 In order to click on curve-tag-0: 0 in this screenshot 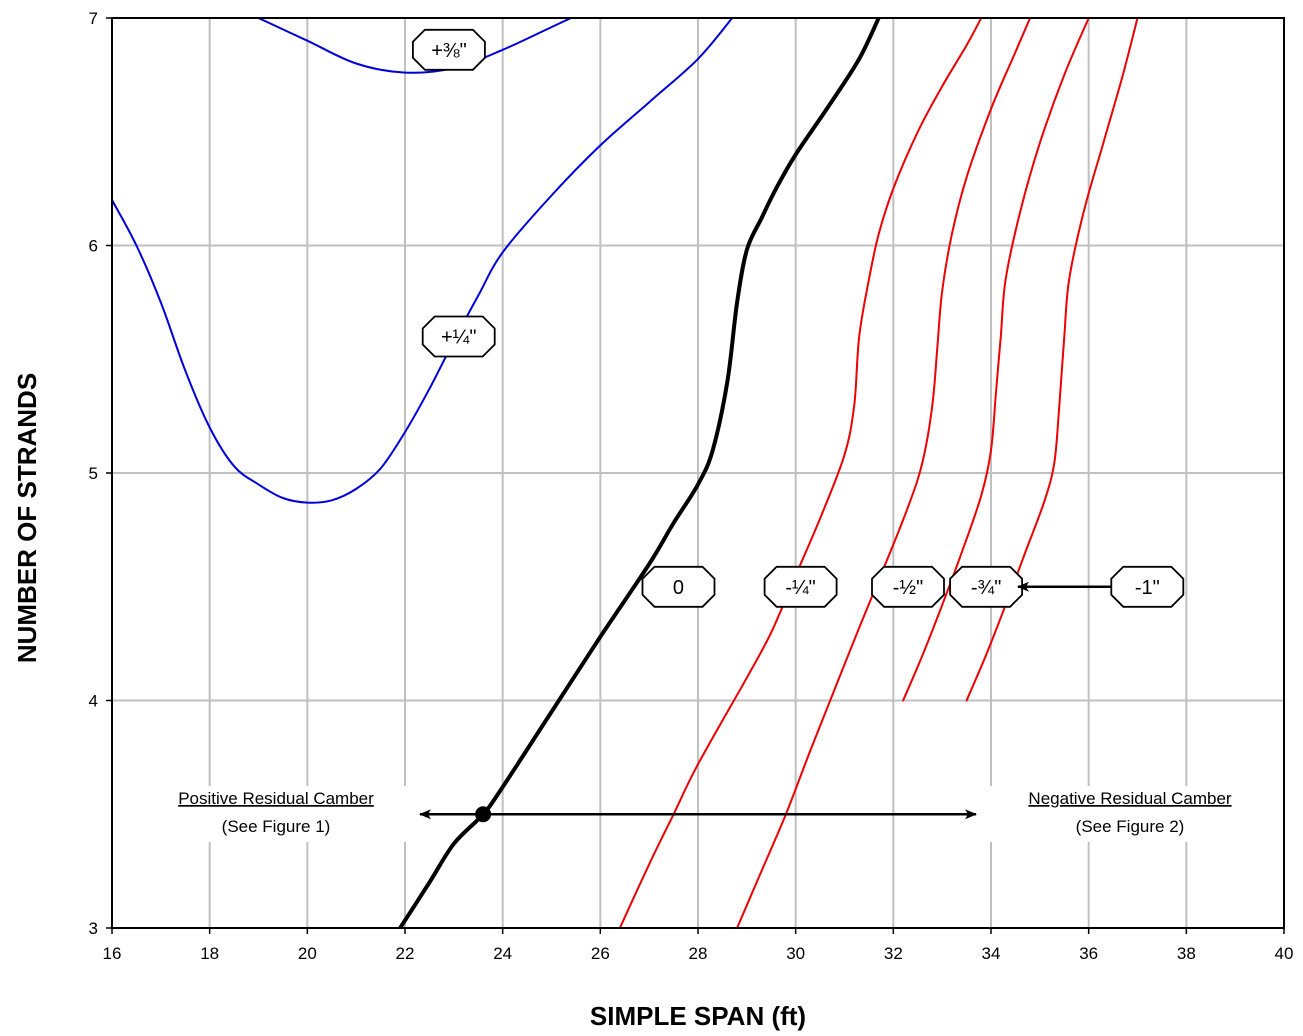, I will do `click(678, 586)`.